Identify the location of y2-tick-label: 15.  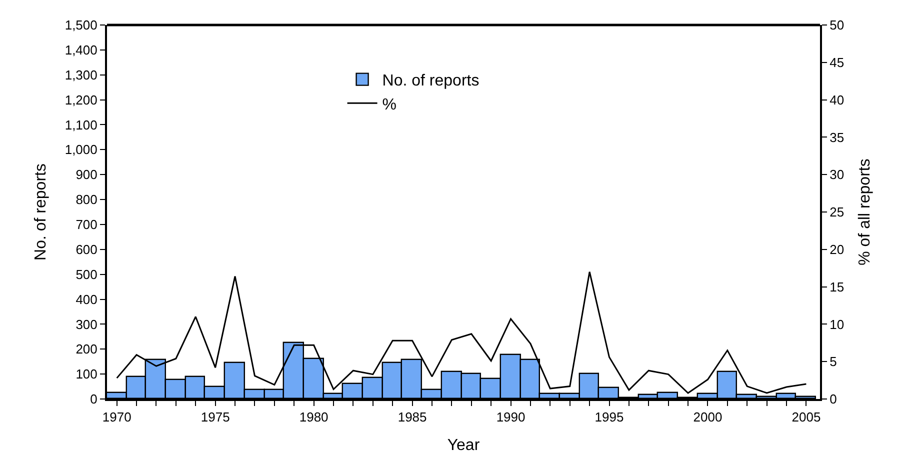
(837, 286).